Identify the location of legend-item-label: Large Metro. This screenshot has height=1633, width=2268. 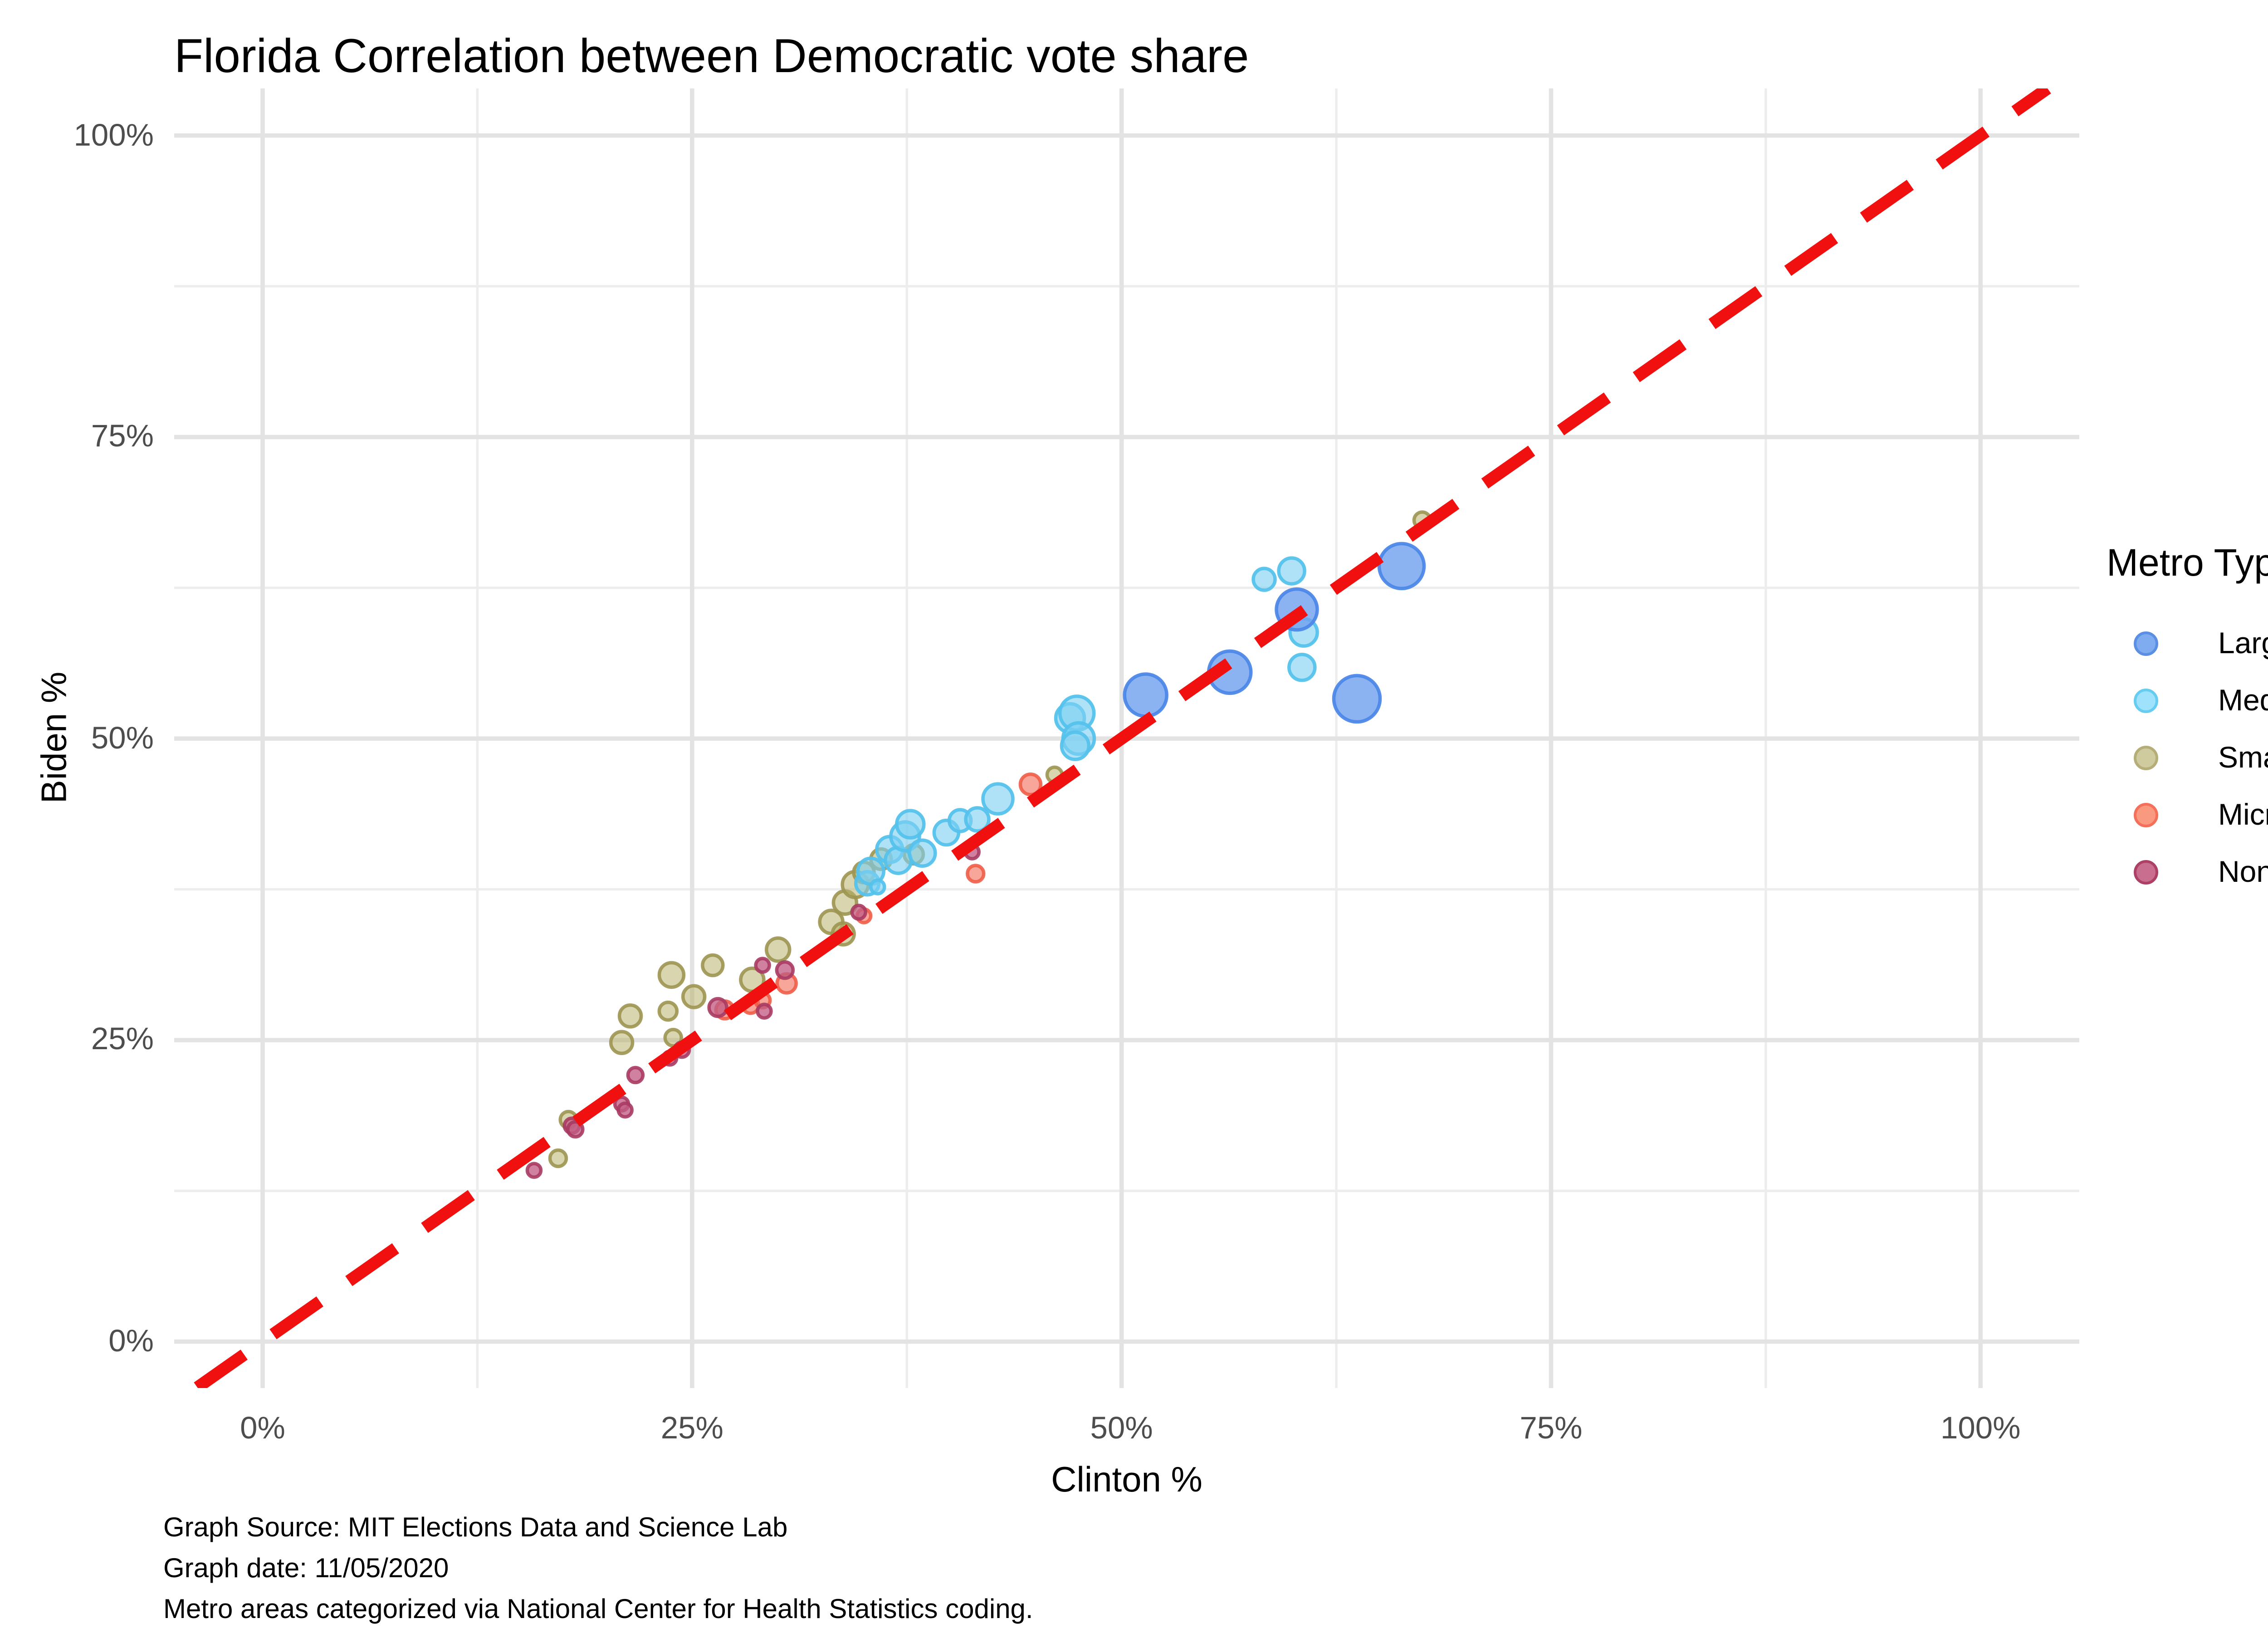
(2243, 643).